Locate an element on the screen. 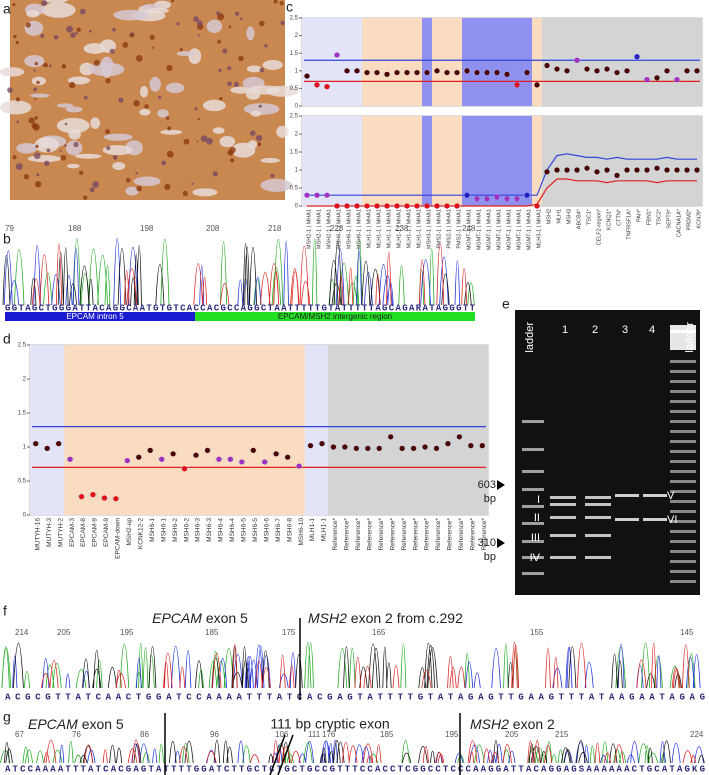 The width and height of the screenshot is (709, 775). position: 67 is located at coordinates (19, 734).